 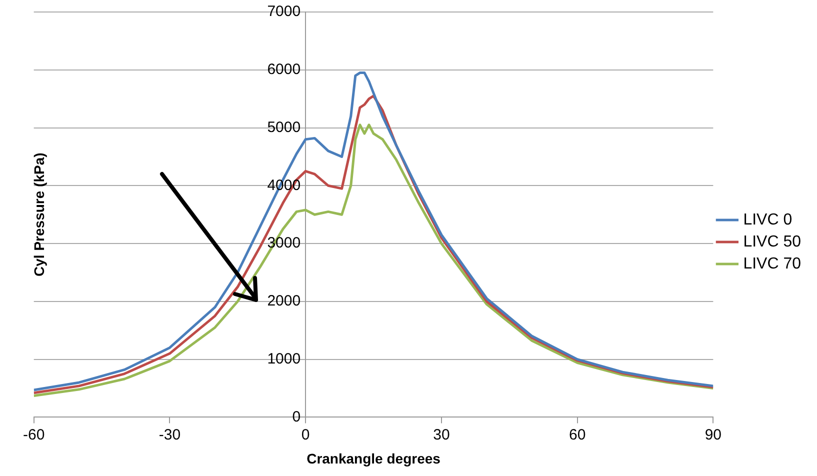 I want to click on y-tick-label: 1000, so click(x=284, y=359).